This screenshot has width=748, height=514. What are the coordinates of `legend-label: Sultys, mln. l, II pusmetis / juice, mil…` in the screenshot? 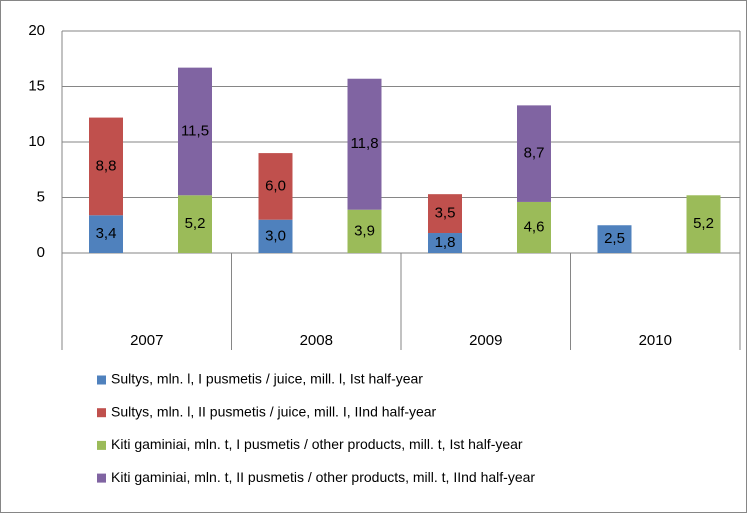 It's located at (274, 411).